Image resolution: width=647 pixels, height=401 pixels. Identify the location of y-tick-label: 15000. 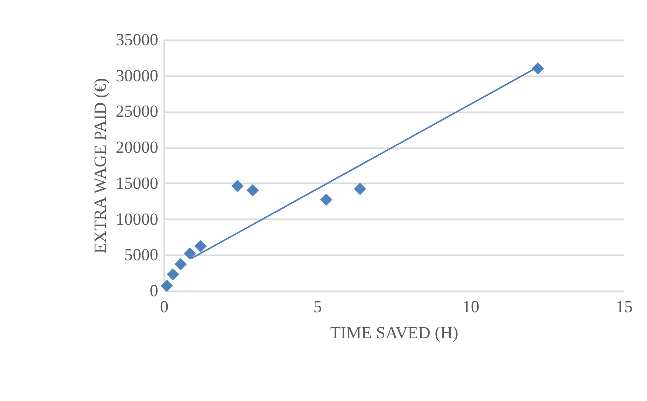
(137, 183).